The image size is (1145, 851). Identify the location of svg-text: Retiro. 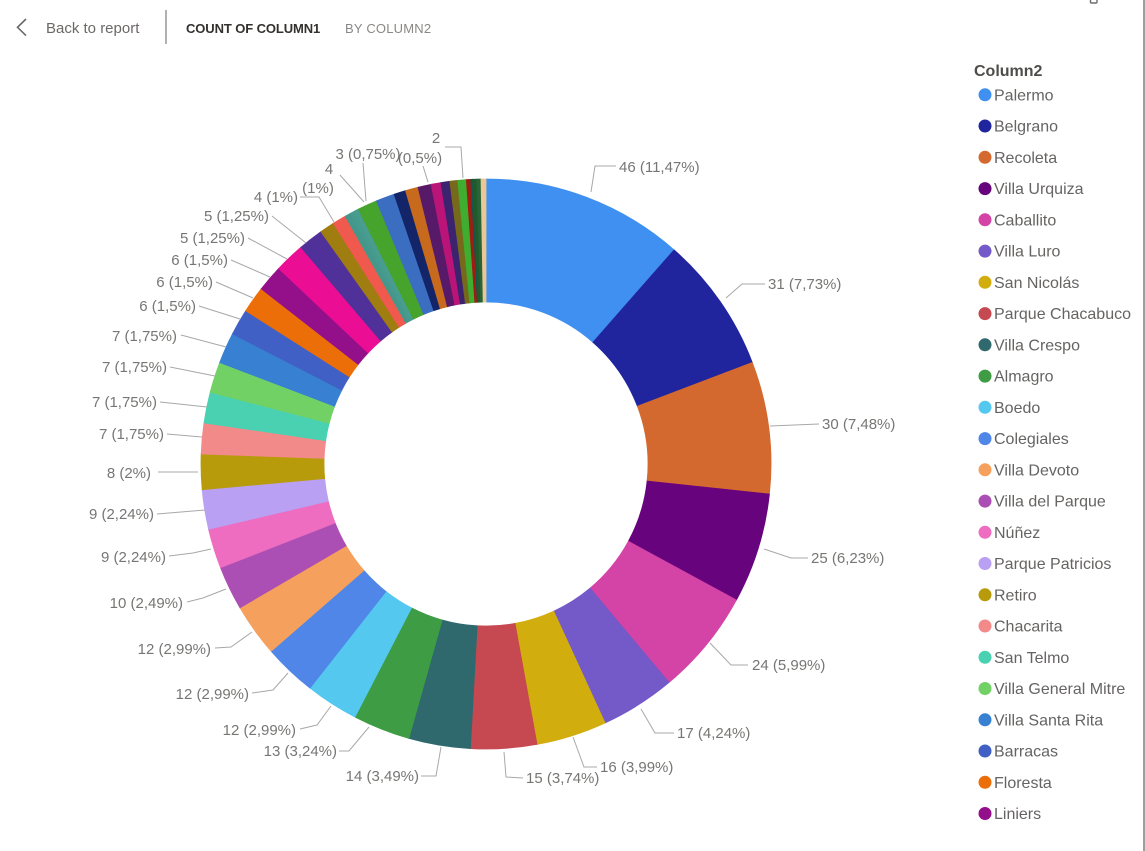
(1015, 595).